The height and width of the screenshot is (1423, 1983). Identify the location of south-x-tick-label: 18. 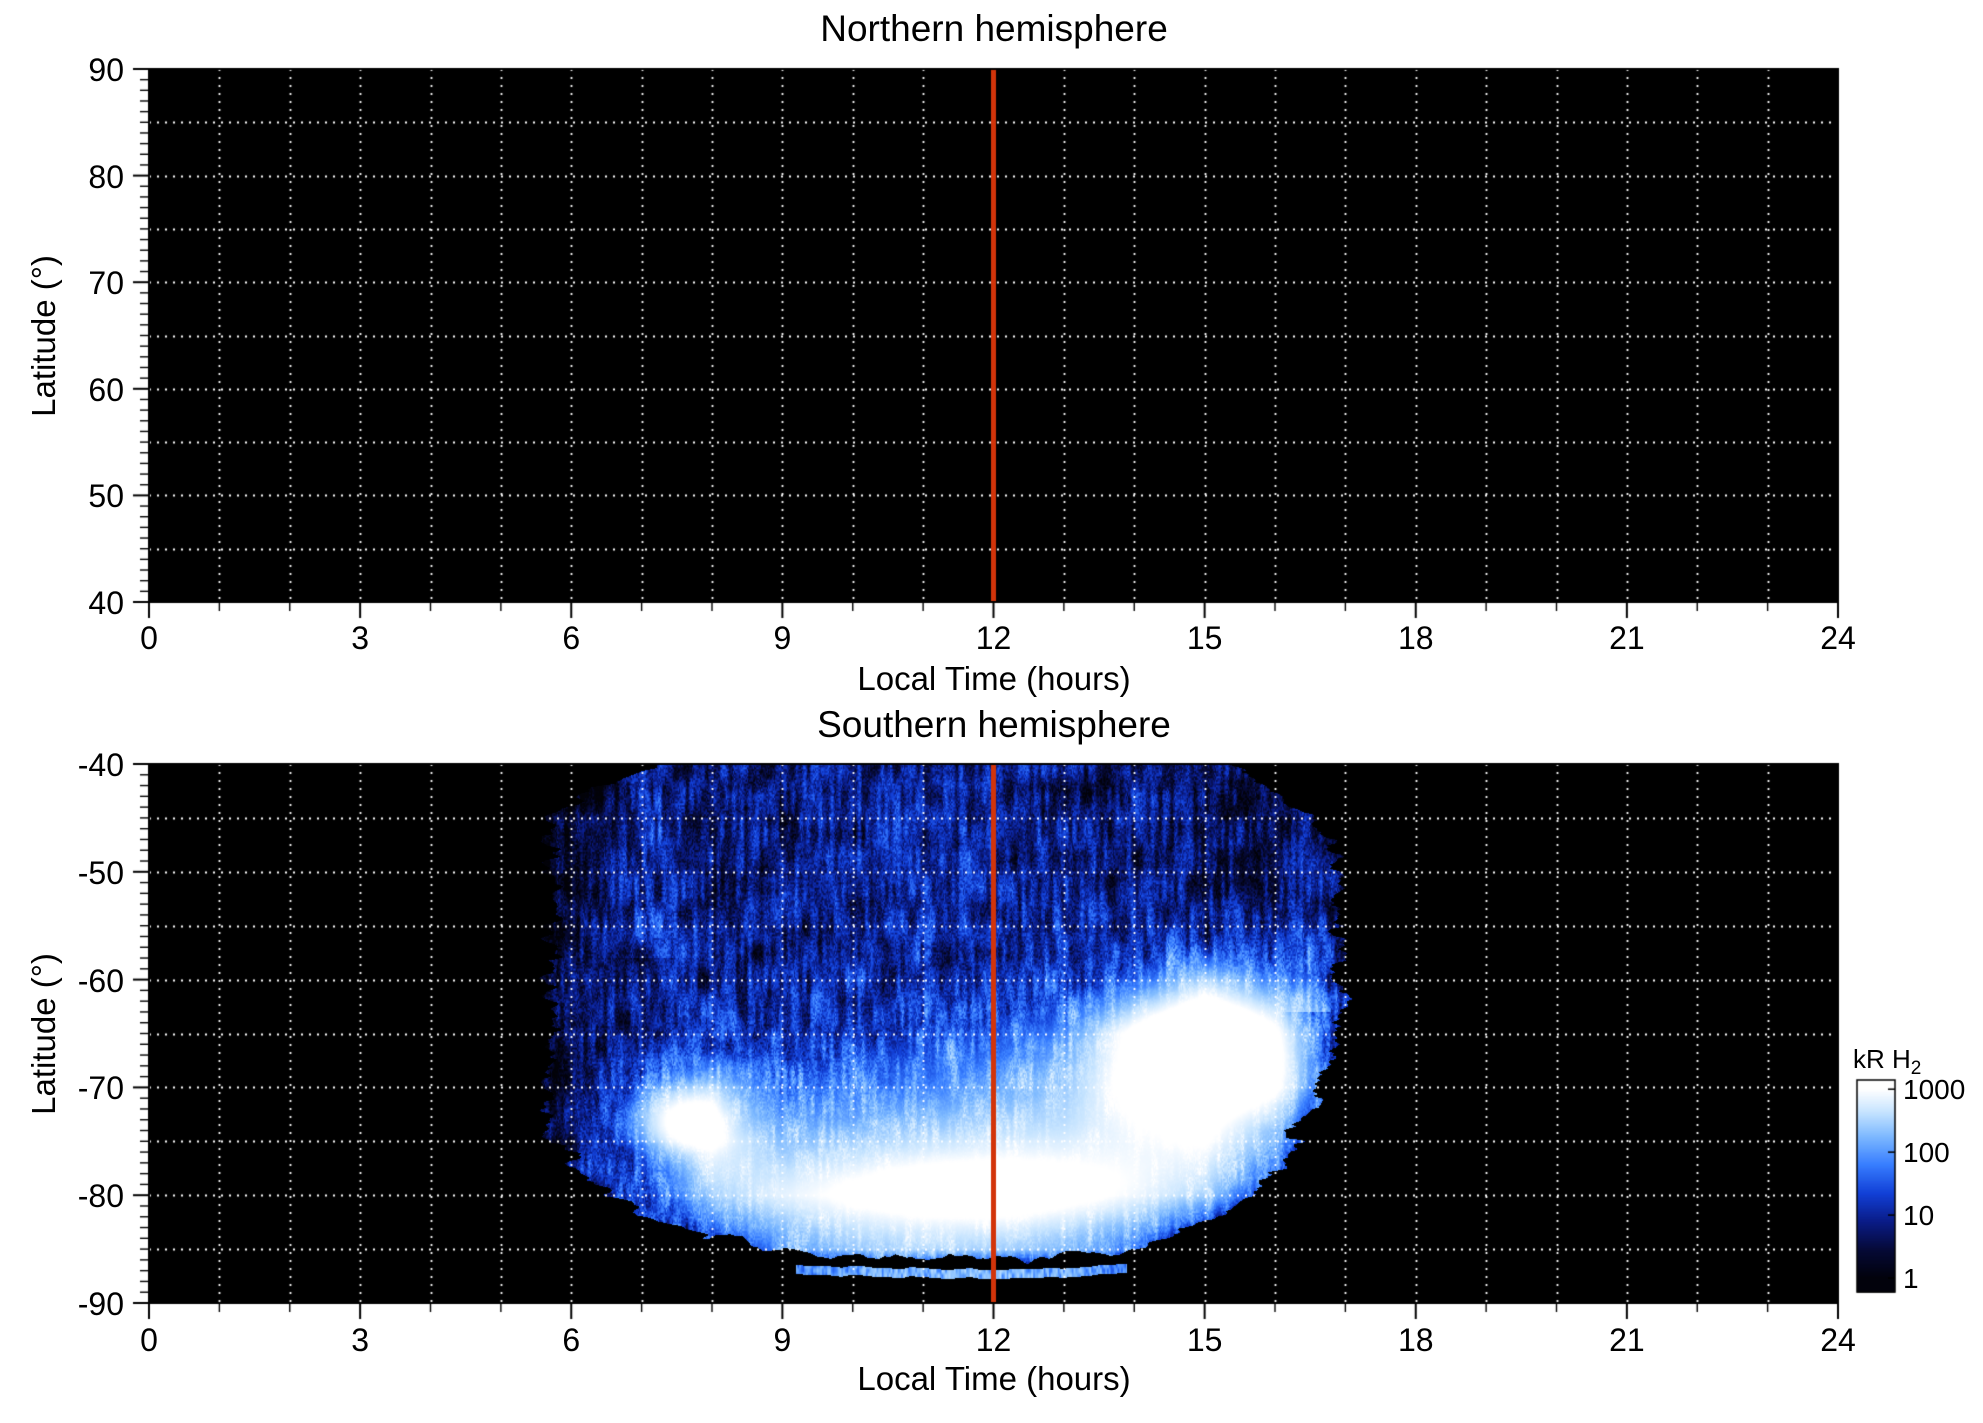
(1415, 1340).